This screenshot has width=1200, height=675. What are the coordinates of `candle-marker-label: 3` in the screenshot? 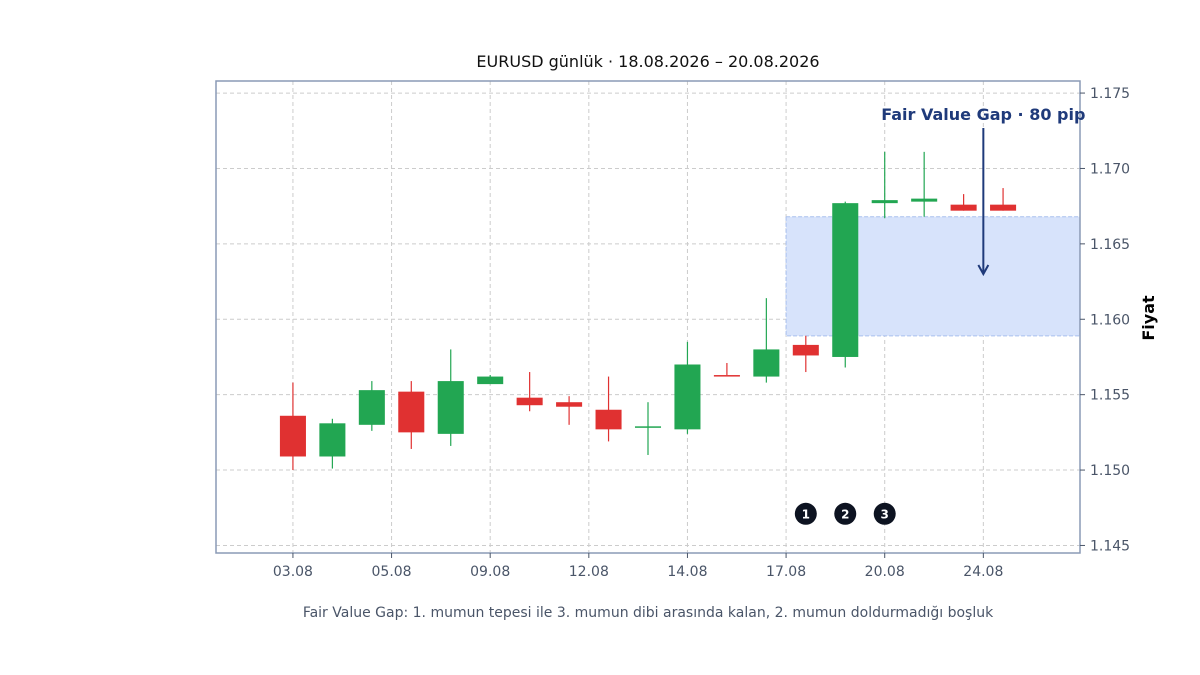 It's located at (885, 514).